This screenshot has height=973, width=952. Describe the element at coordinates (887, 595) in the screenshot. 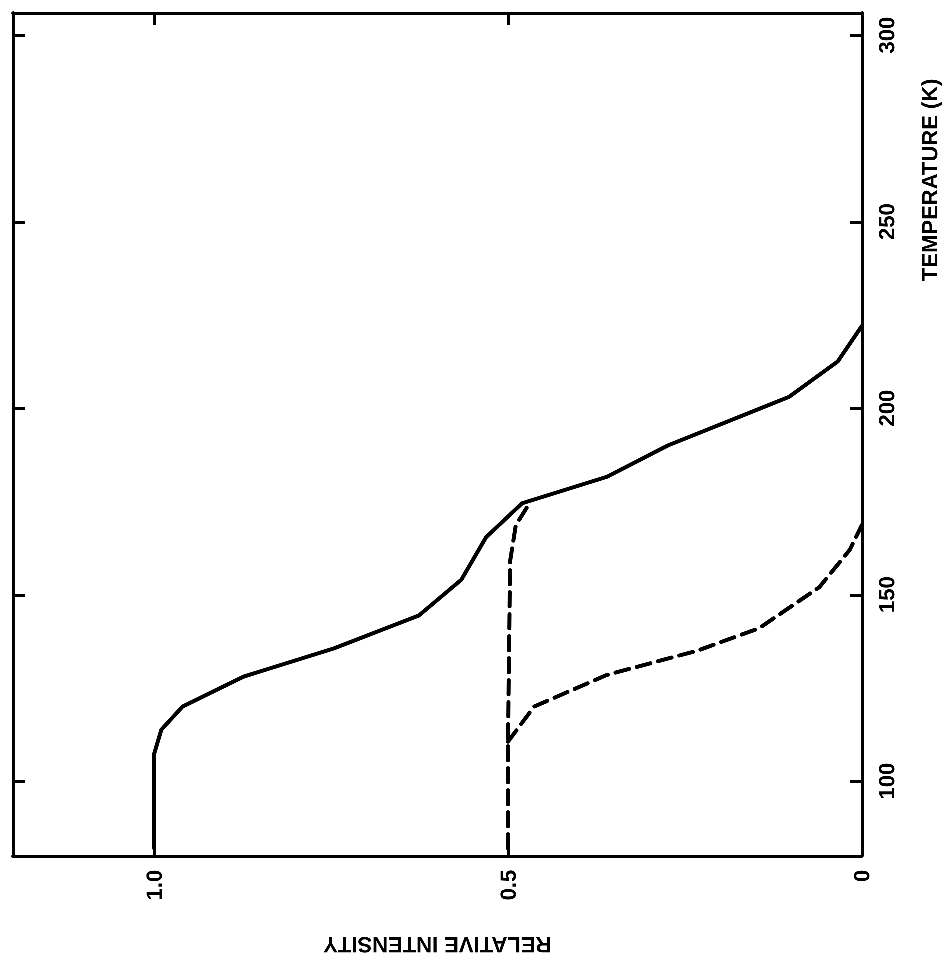

I see `y-tick-label: 150` at that location.